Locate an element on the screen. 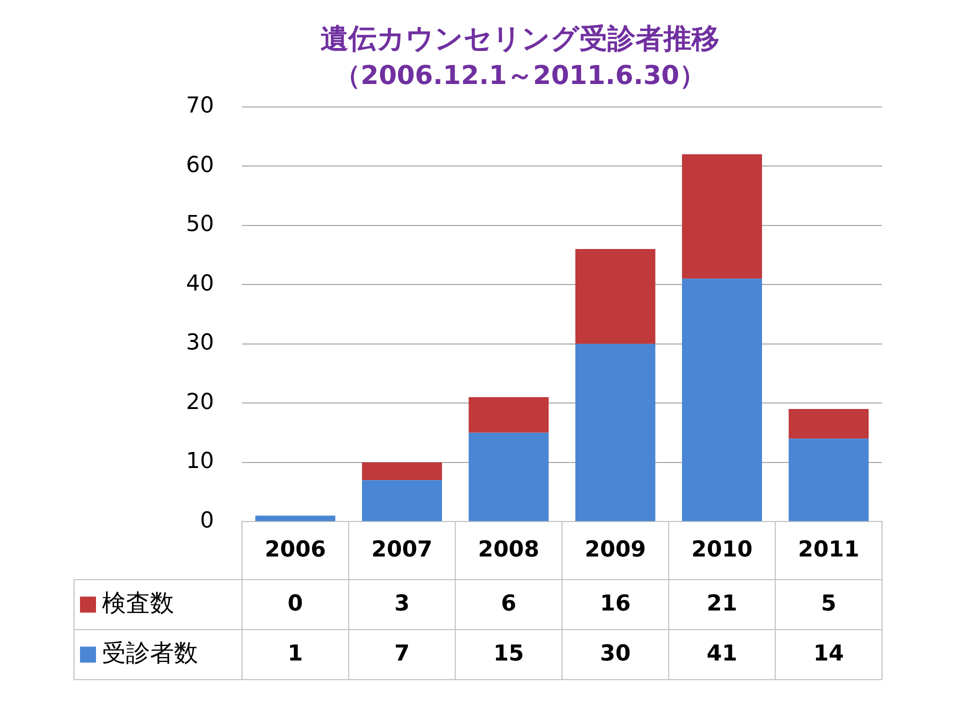 This screenshot has height=720, width=960. y-tick-label: 30 is located at coordinates (200, 343).